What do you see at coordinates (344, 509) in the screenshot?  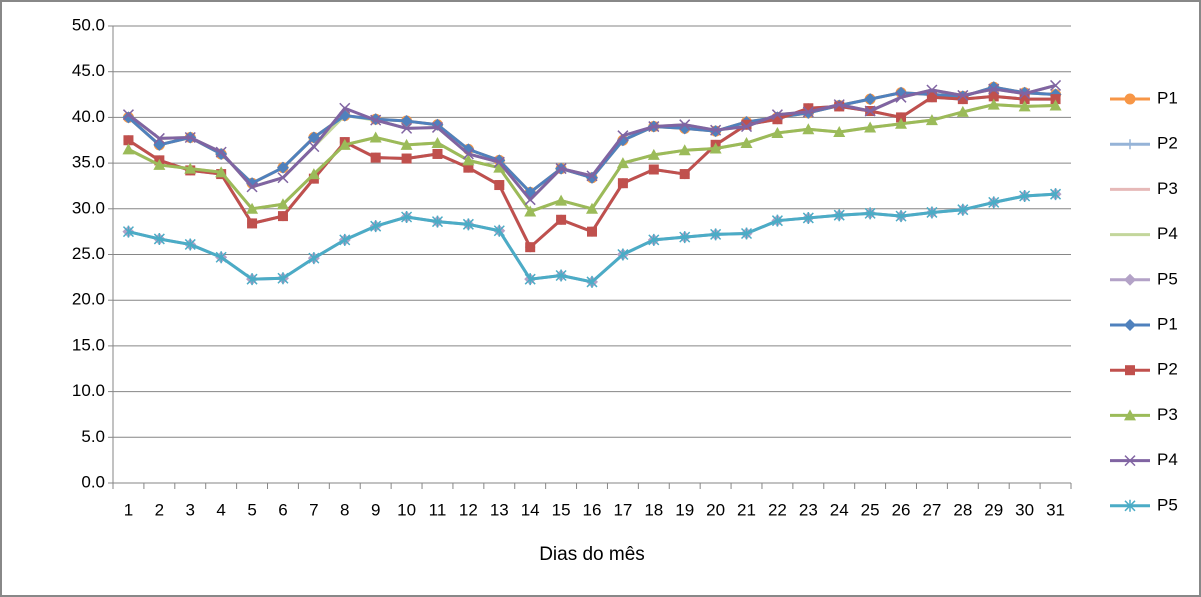 I see `x-tick-label: 8` at bounding box center [344, 509].